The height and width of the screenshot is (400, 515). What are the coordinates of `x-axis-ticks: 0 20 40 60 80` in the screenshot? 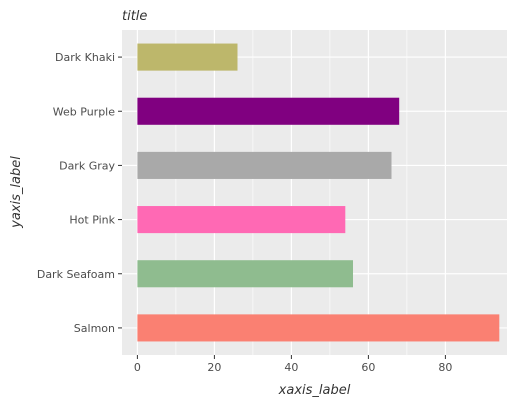 It's located at (293, 364).